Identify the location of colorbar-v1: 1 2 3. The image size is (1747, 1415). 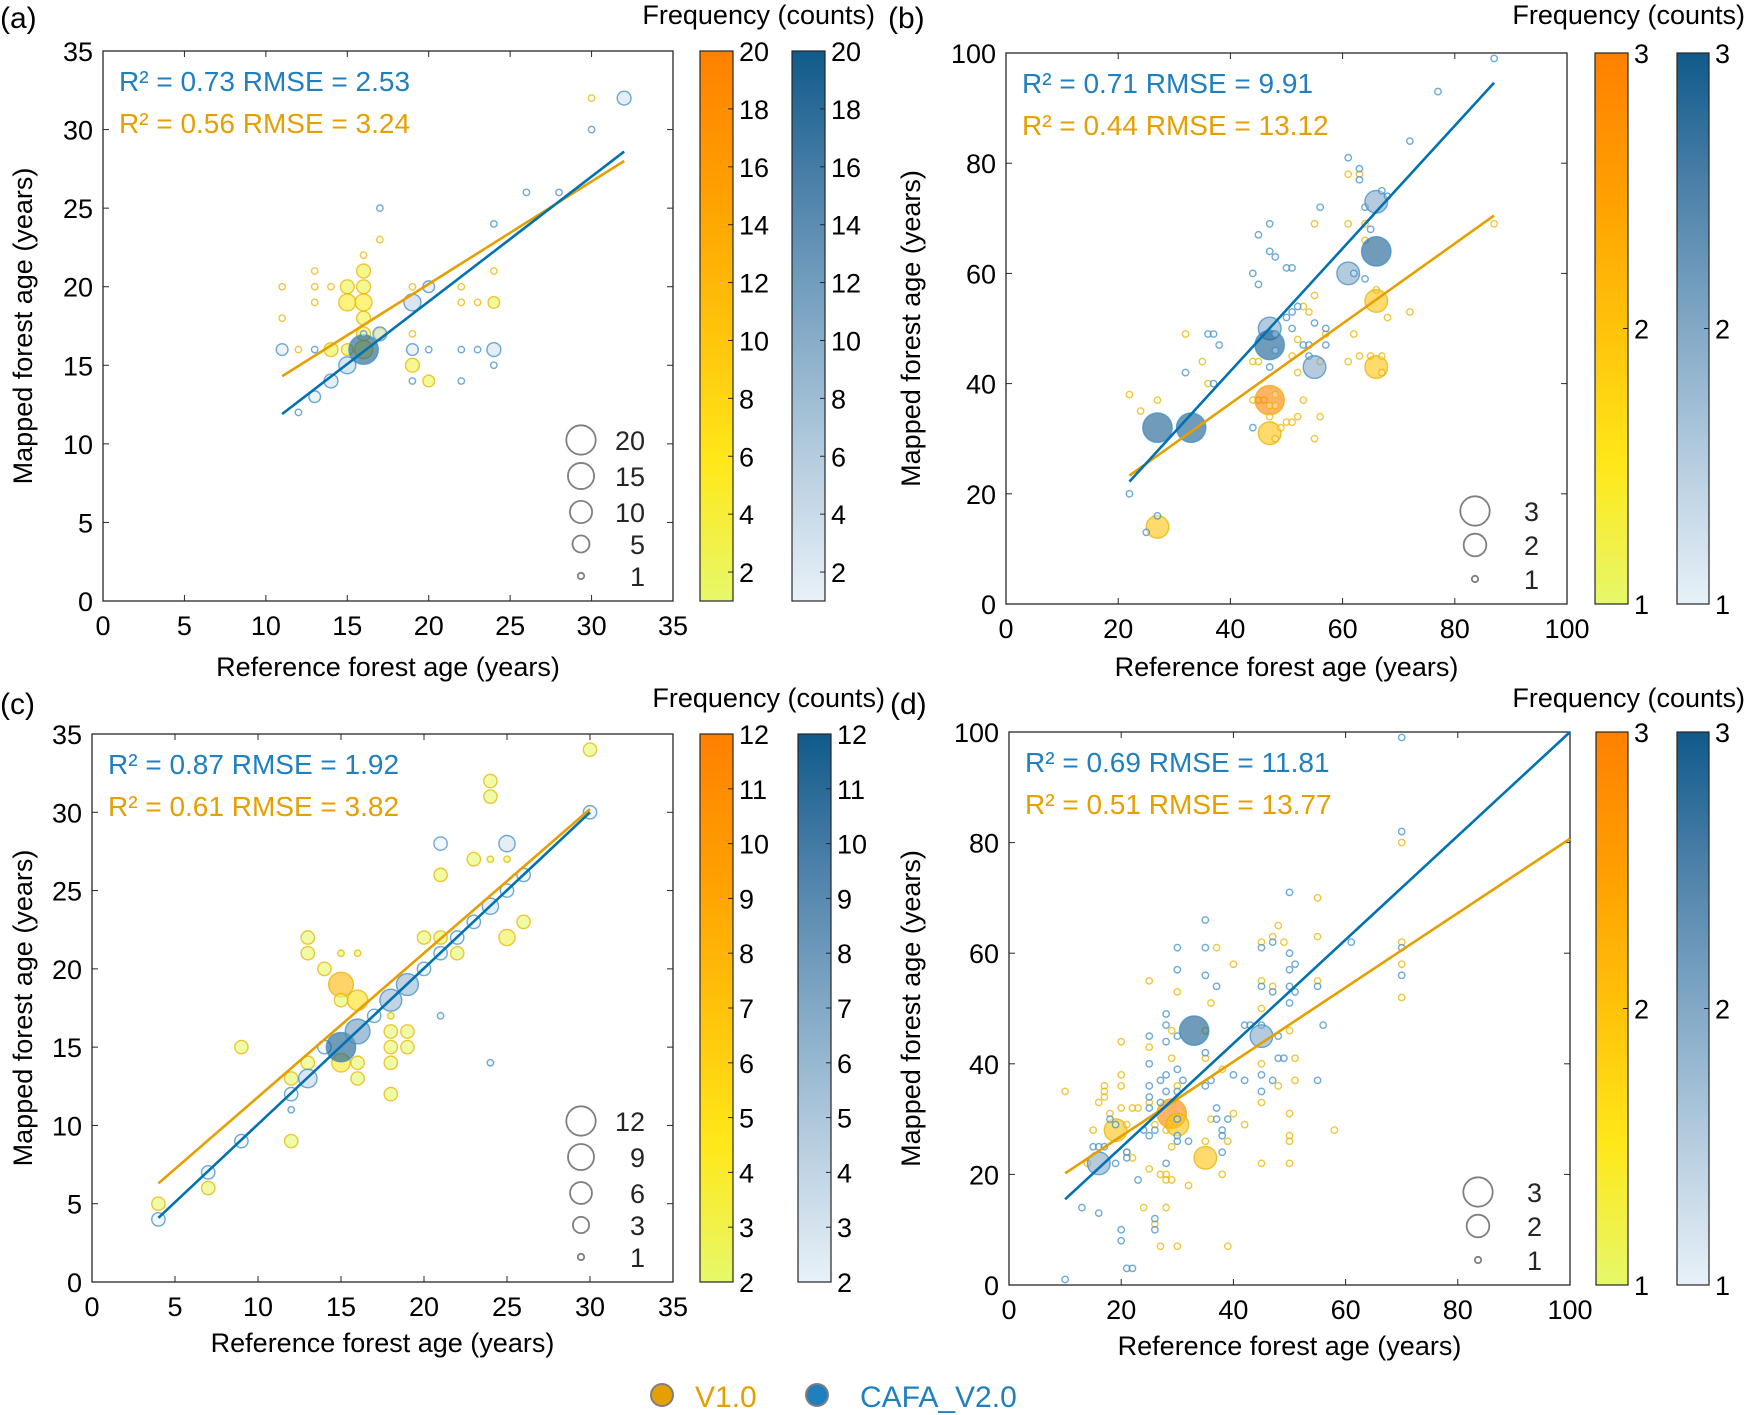
(1621, 329).